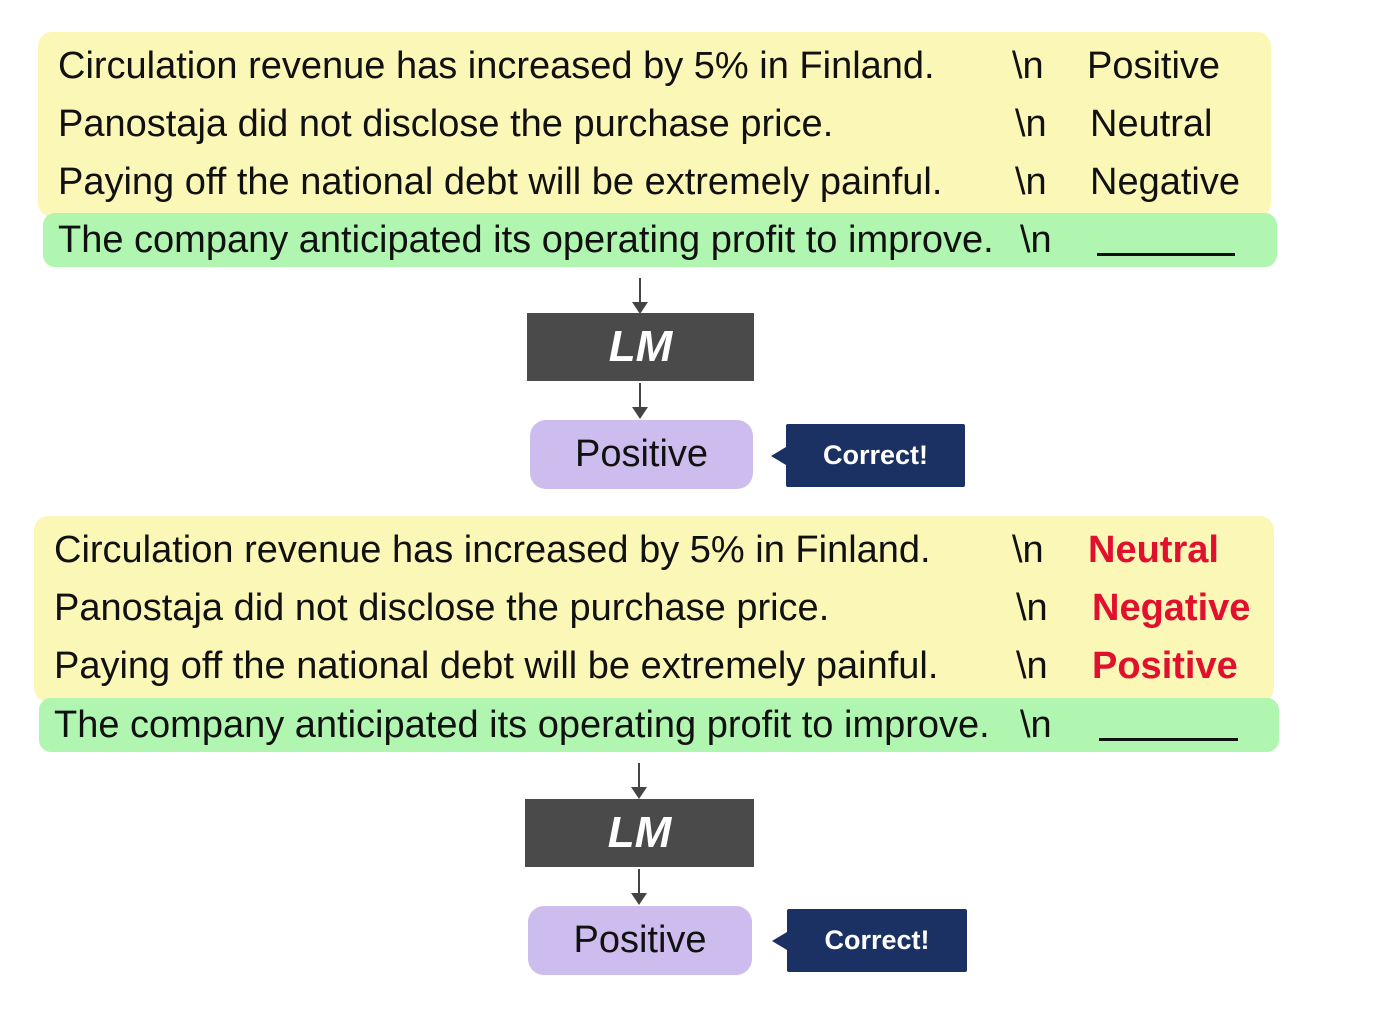 The width and height of the screenshot is (1378, 1010). Describe the element at coordinates (1151, 124) in the screenshot. I see `demo-label: Neutral` at that location.